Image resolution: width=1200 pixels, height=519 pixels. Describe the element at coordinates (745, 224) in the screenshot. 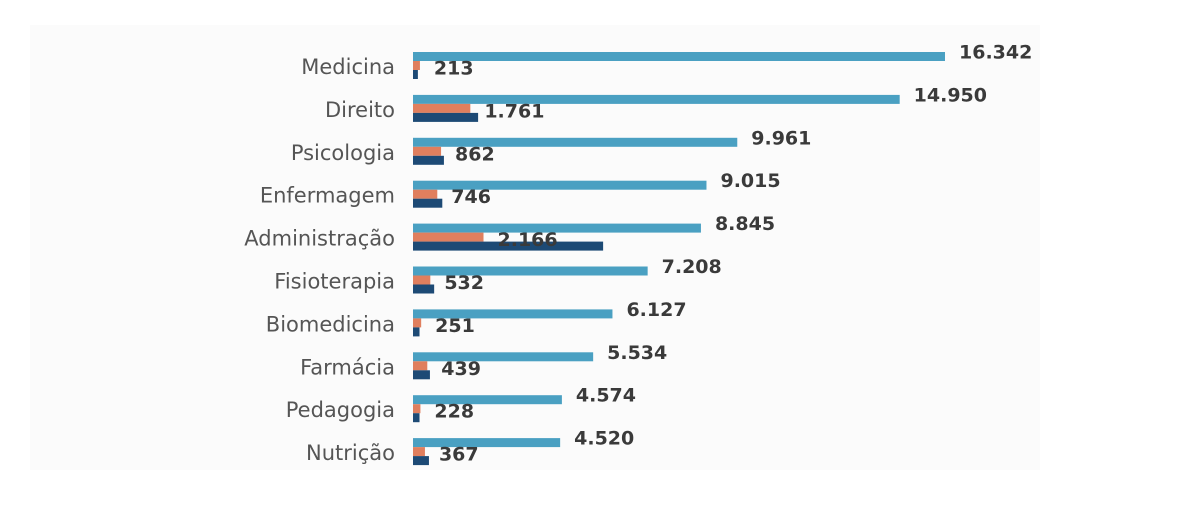

I see `value-label: 8.845` at that location.